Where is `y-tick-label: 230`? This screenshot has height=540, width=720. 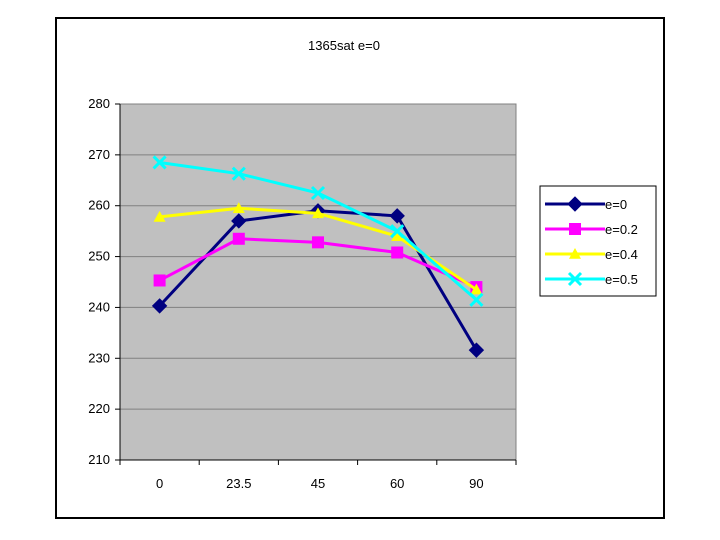
y-tick-label: 230 is located at coordinates (99, 357).